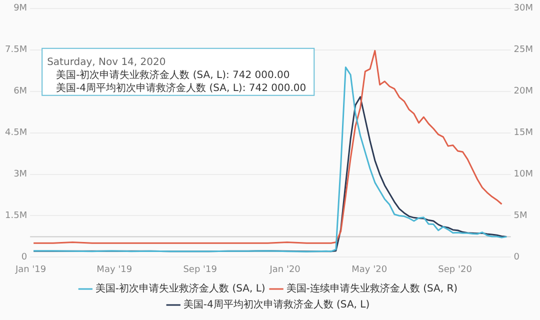 This screenshot has width=540, height=320. I want to click on y2-tick-label: 20M, so click(523, 91).